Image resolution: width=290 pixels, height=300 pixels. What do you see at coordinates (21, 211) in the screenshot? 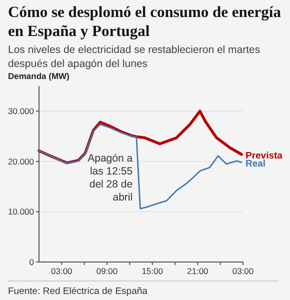
I see `y-tick-label: 10.000` at bounding box center [21, 211].